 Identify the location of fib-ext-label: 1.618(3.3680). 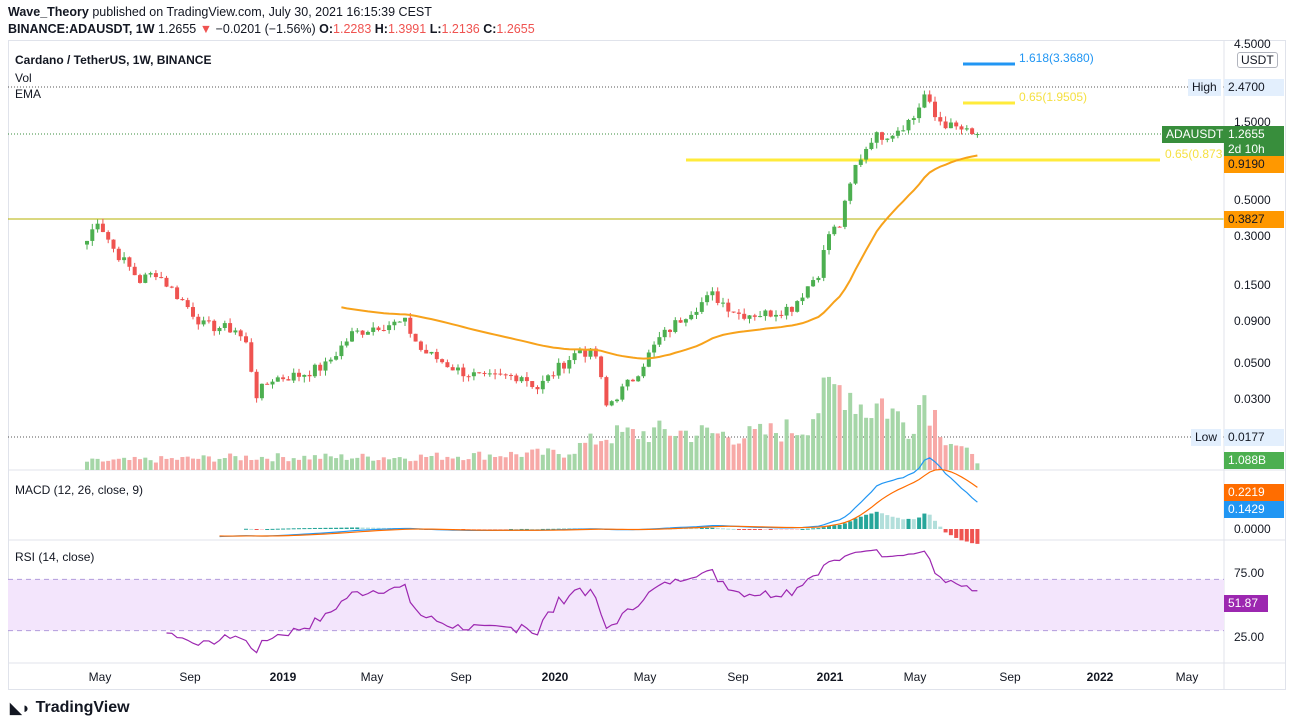
(1056, 58).